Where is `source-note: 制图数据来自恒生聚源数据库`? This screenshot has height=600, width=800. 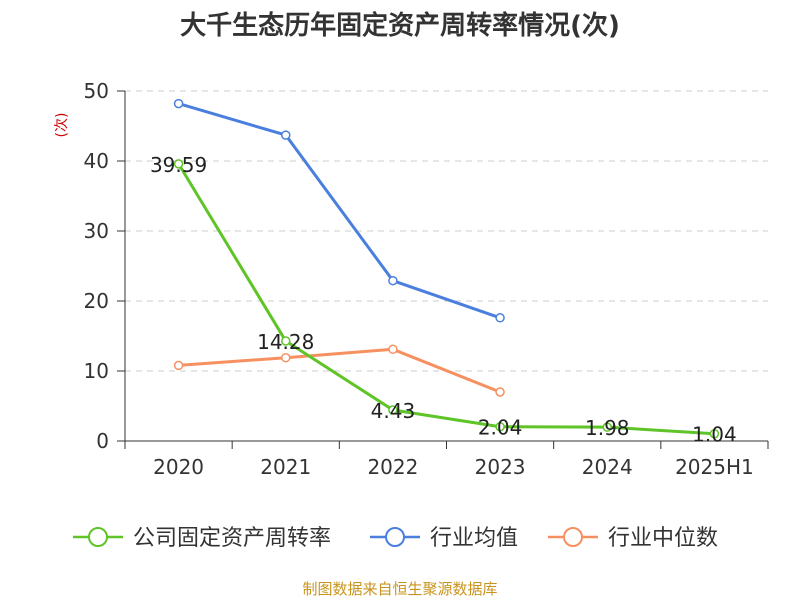 source-note: 制图数据来自恒生聚源数据库 is located at coordinates (399, 589).